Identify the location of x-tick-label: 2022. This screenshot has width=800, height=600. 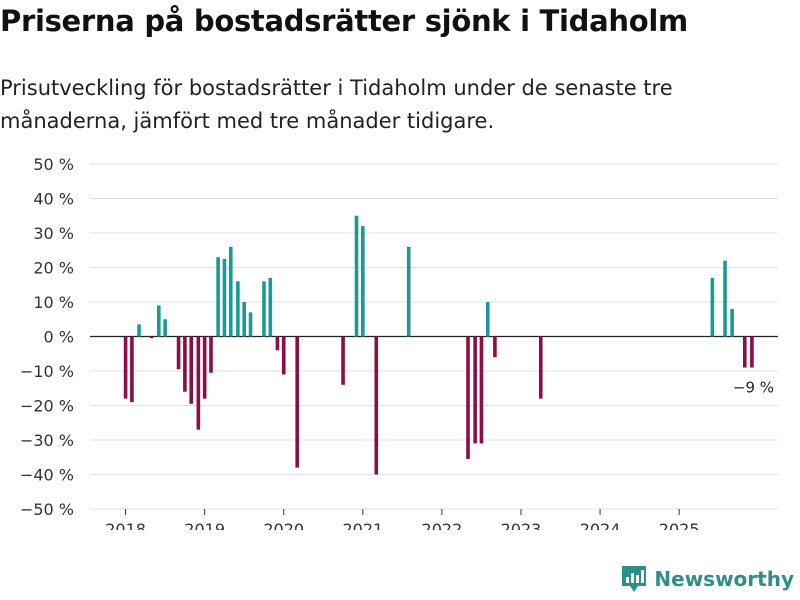
(442, 525).